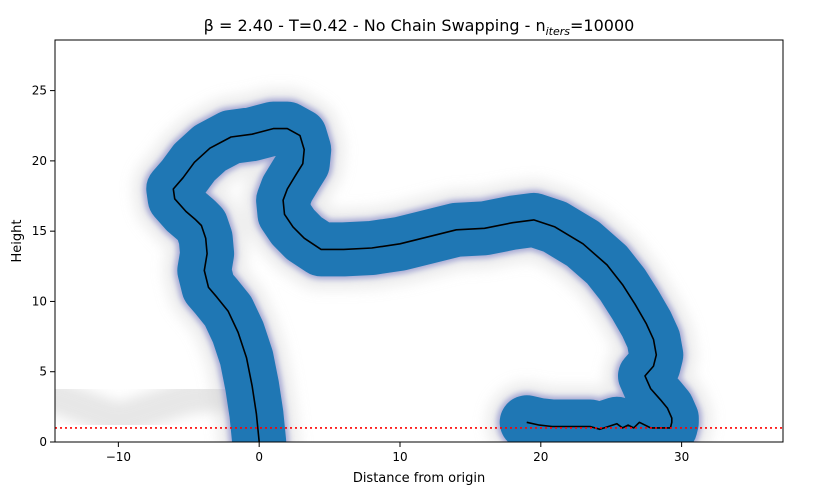 The width and height of the screenshot is (838, 504). I want to click on x-tick-label: 10, so click(399, 457).